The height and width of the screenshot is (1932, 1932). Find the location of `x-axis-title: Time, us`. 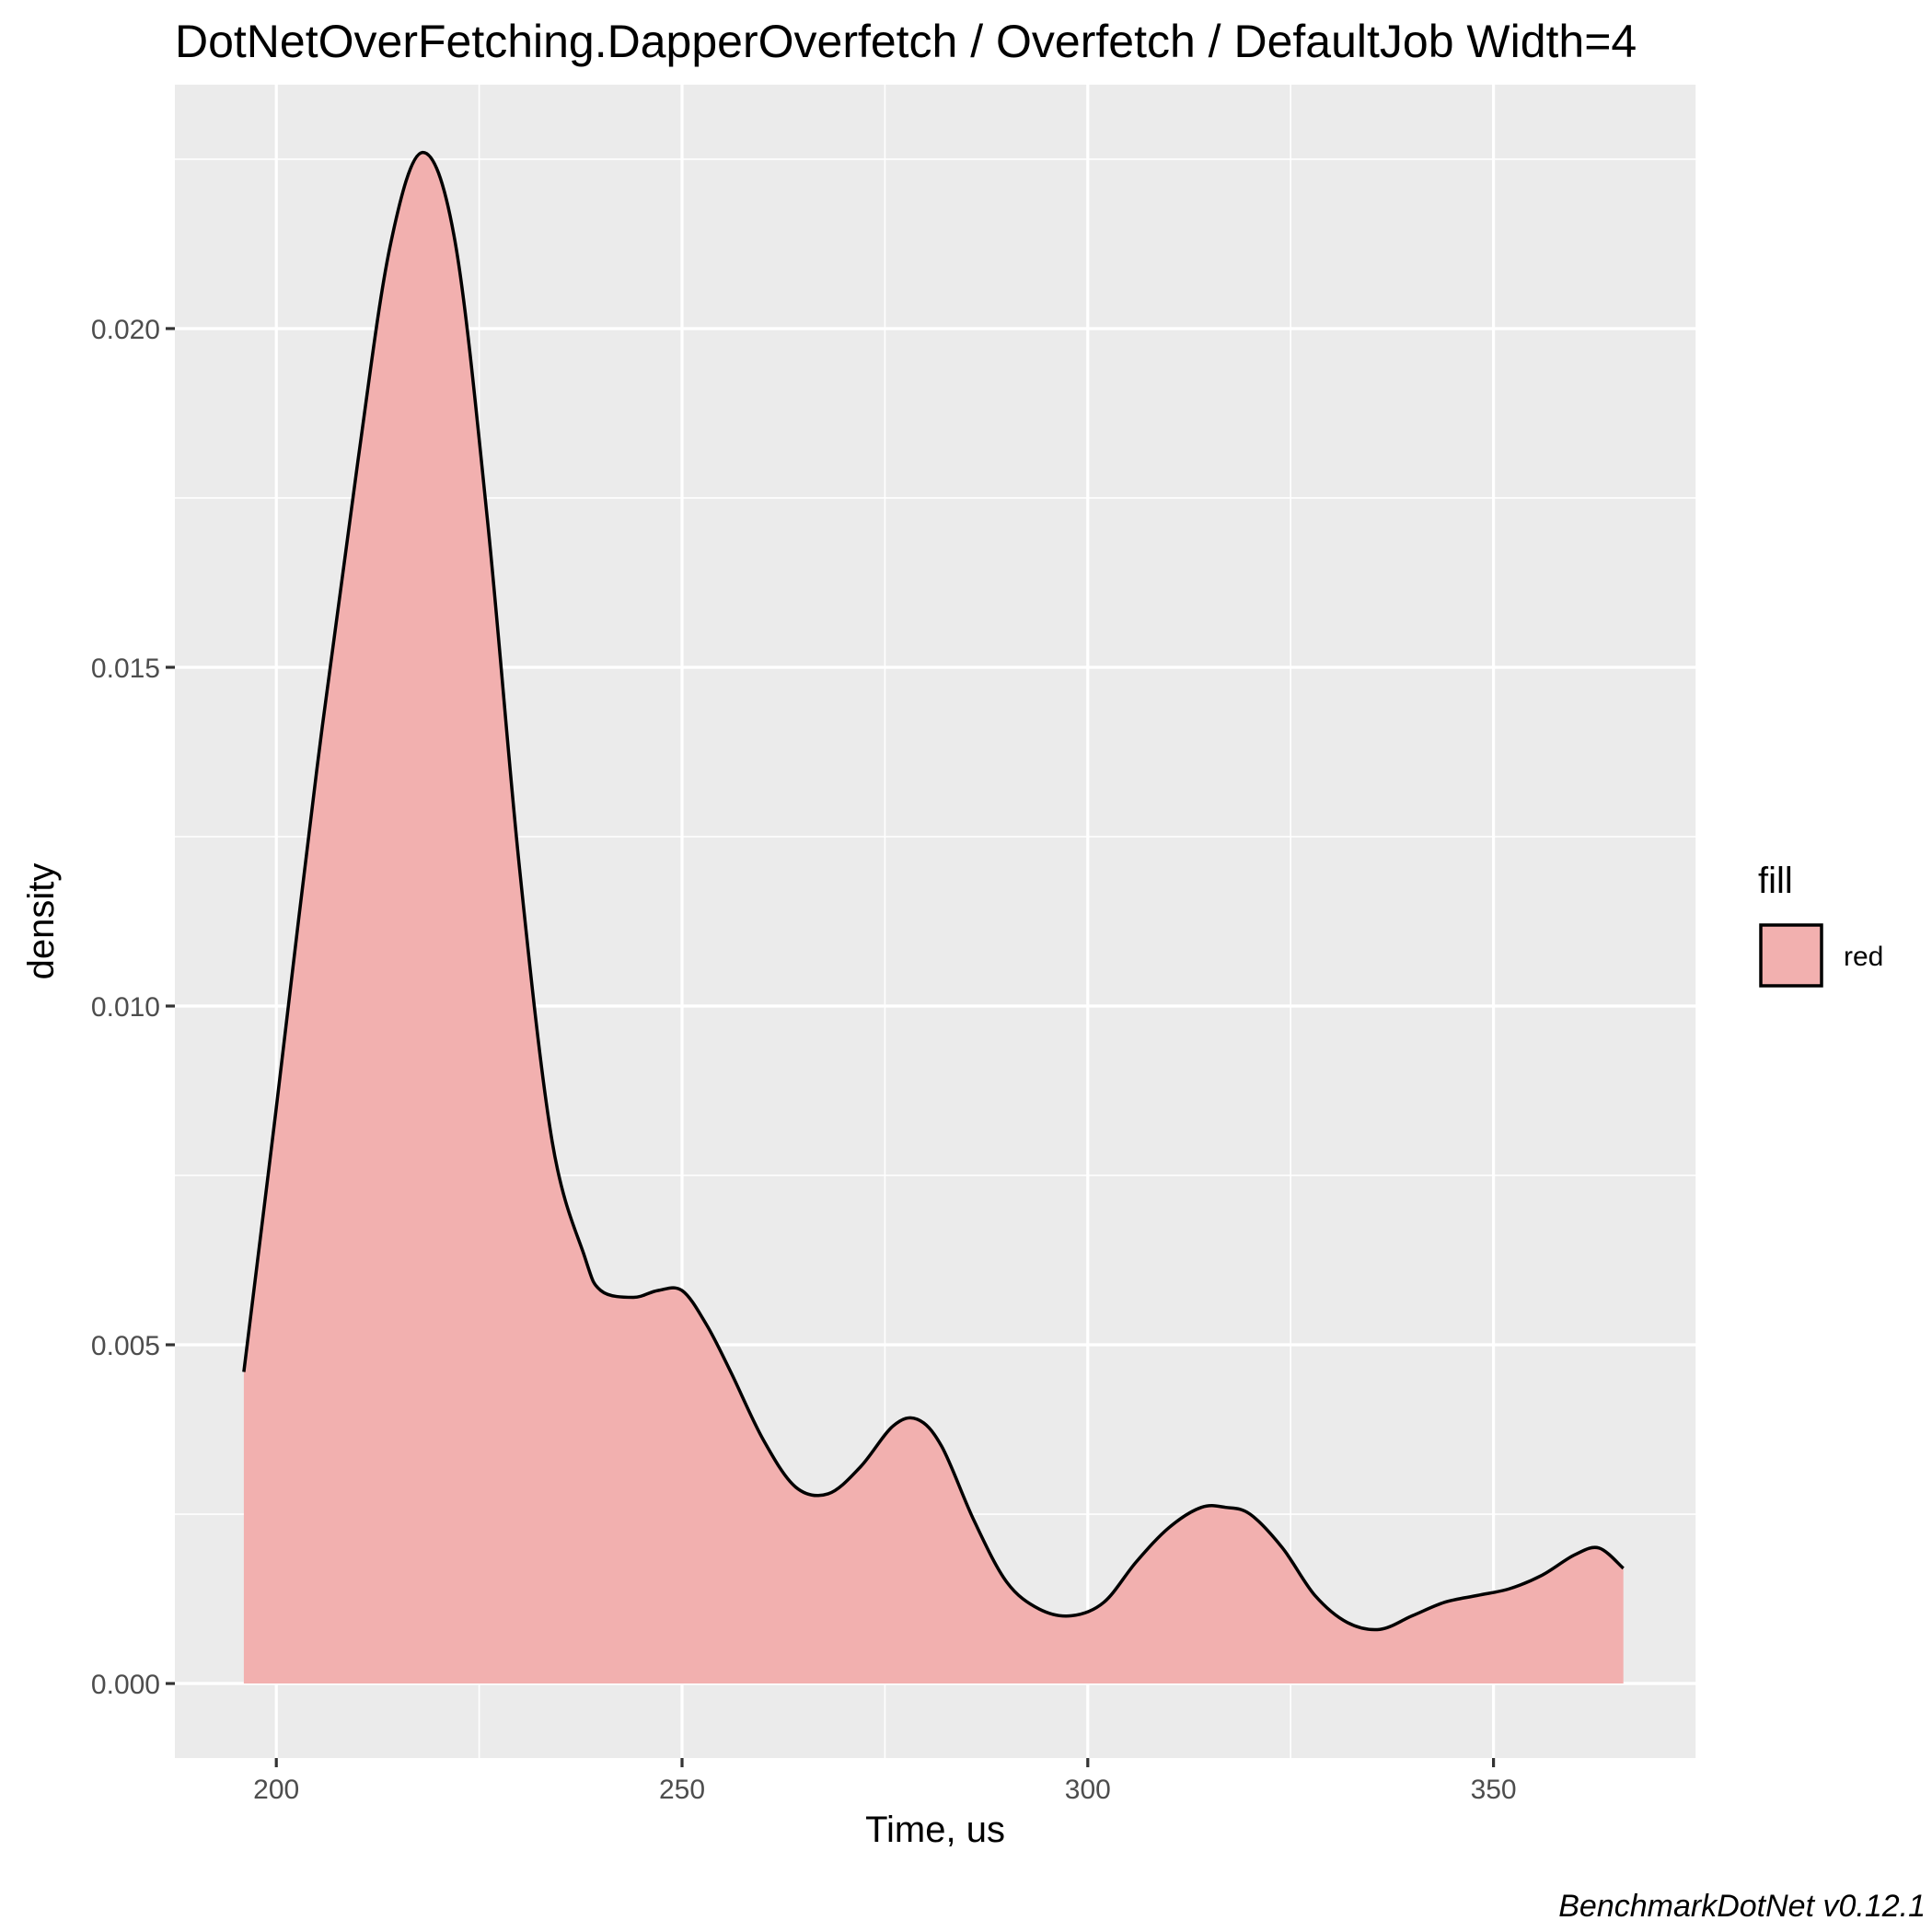

x-axis-title: Time, us is located at coordinates (935, 1830).